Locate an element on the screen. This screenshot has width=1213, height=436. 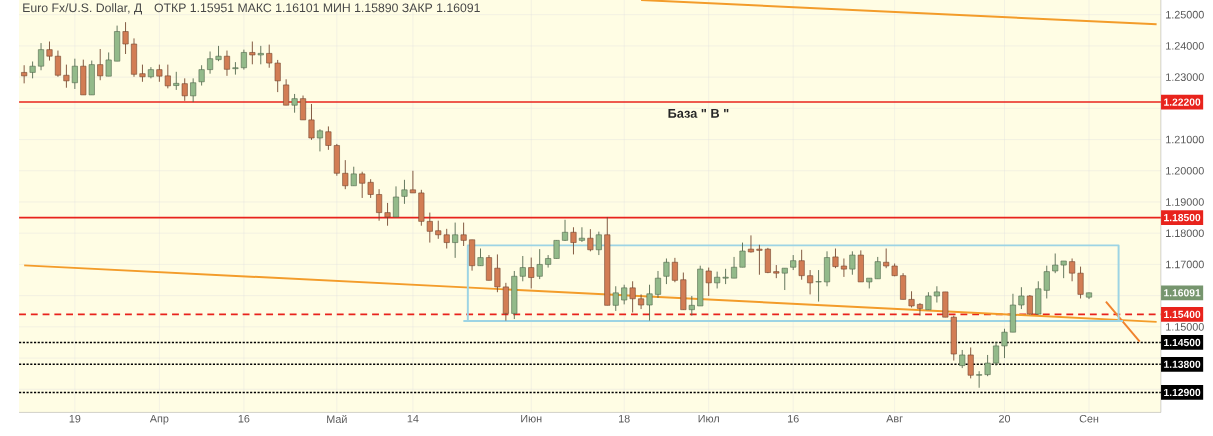
y-tick-label: 1.23000 is located at coordinates (1185, 77).